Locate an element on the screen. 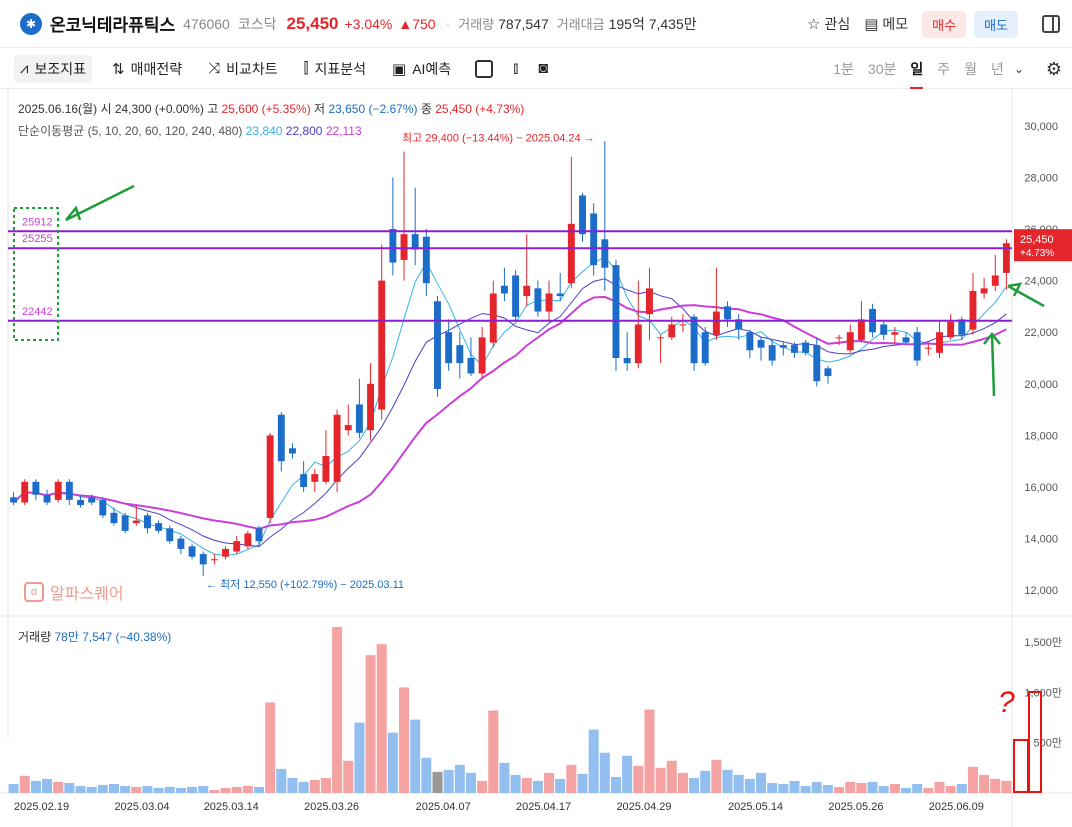 The height and width of the screenshot is (827, 1072). memo-icon: ▤ is located at coordinates (871, 24).